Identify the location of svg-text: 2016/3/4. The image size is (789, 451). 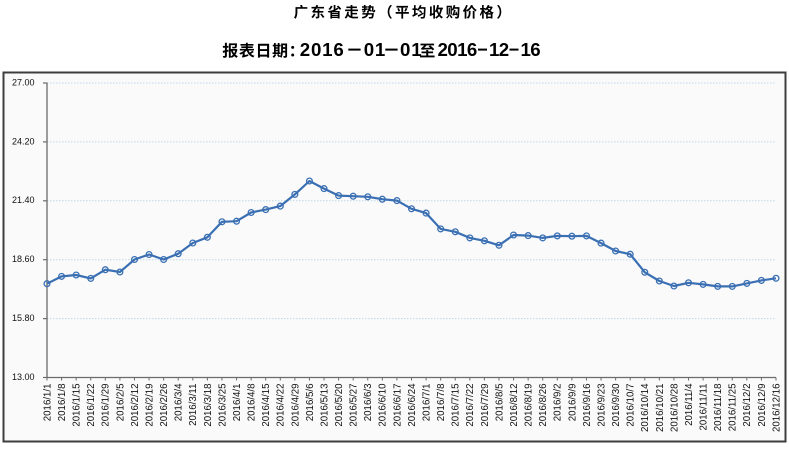
(179, 402).